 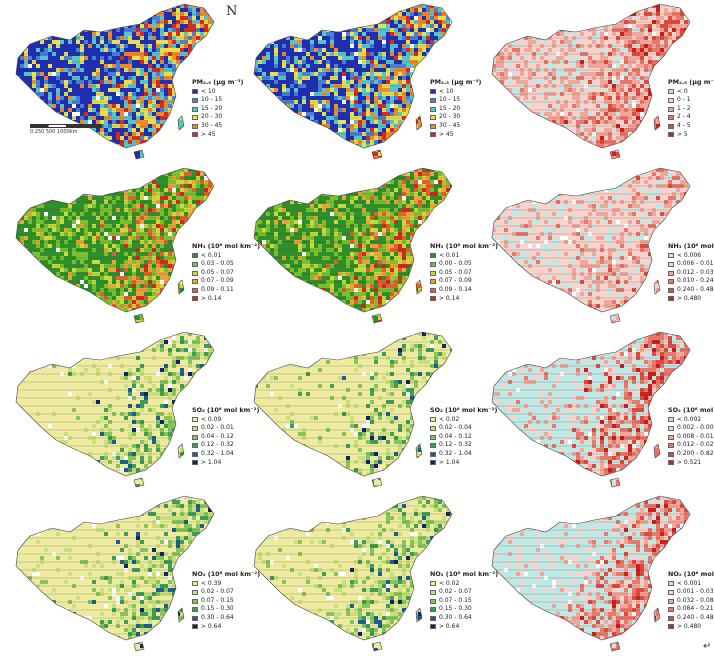 I want to click on china-map-pm25-a, so click(x=115, y=81).